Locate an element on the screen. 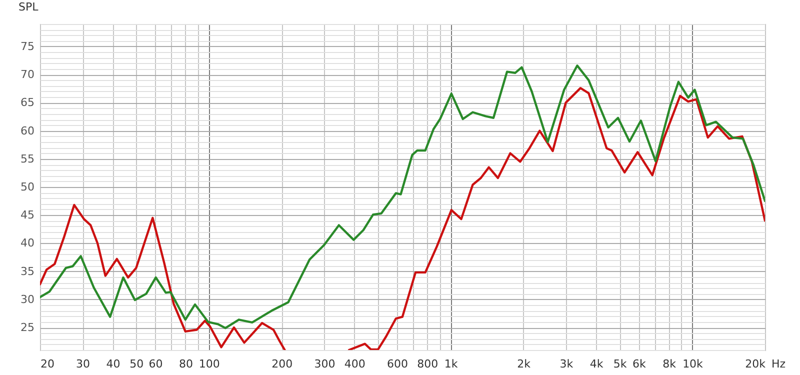  x-tick-label: 300 is located at coordinates (325, 364).